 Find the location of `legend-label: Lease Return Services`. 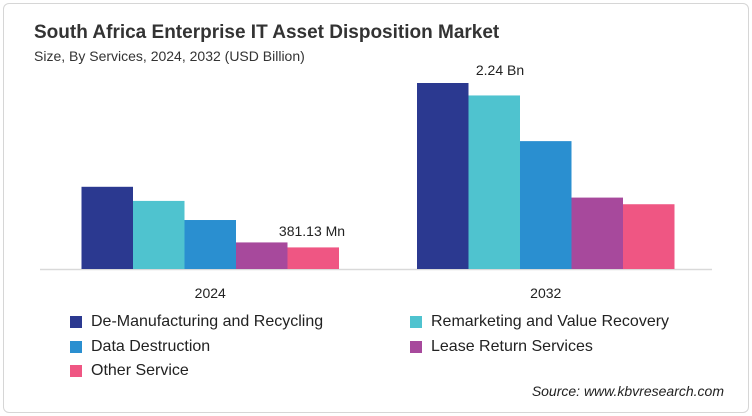

legend-label: Lease Return Services is located at coordinates (512, 346).